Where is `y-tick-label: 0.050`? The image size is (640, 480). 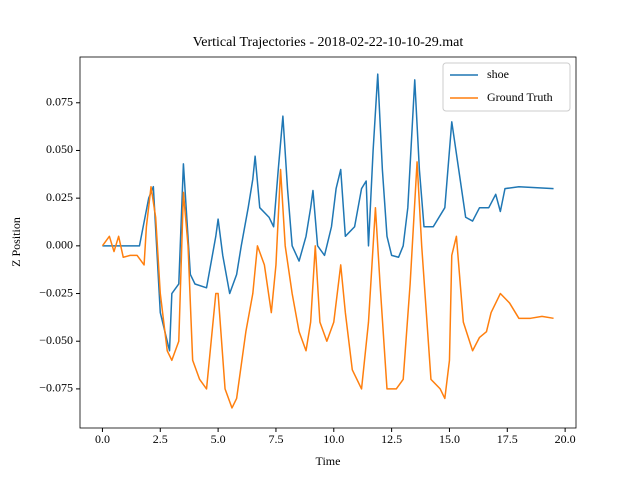
y-tick-label: 0.050 is located at coordinates (59, 149).